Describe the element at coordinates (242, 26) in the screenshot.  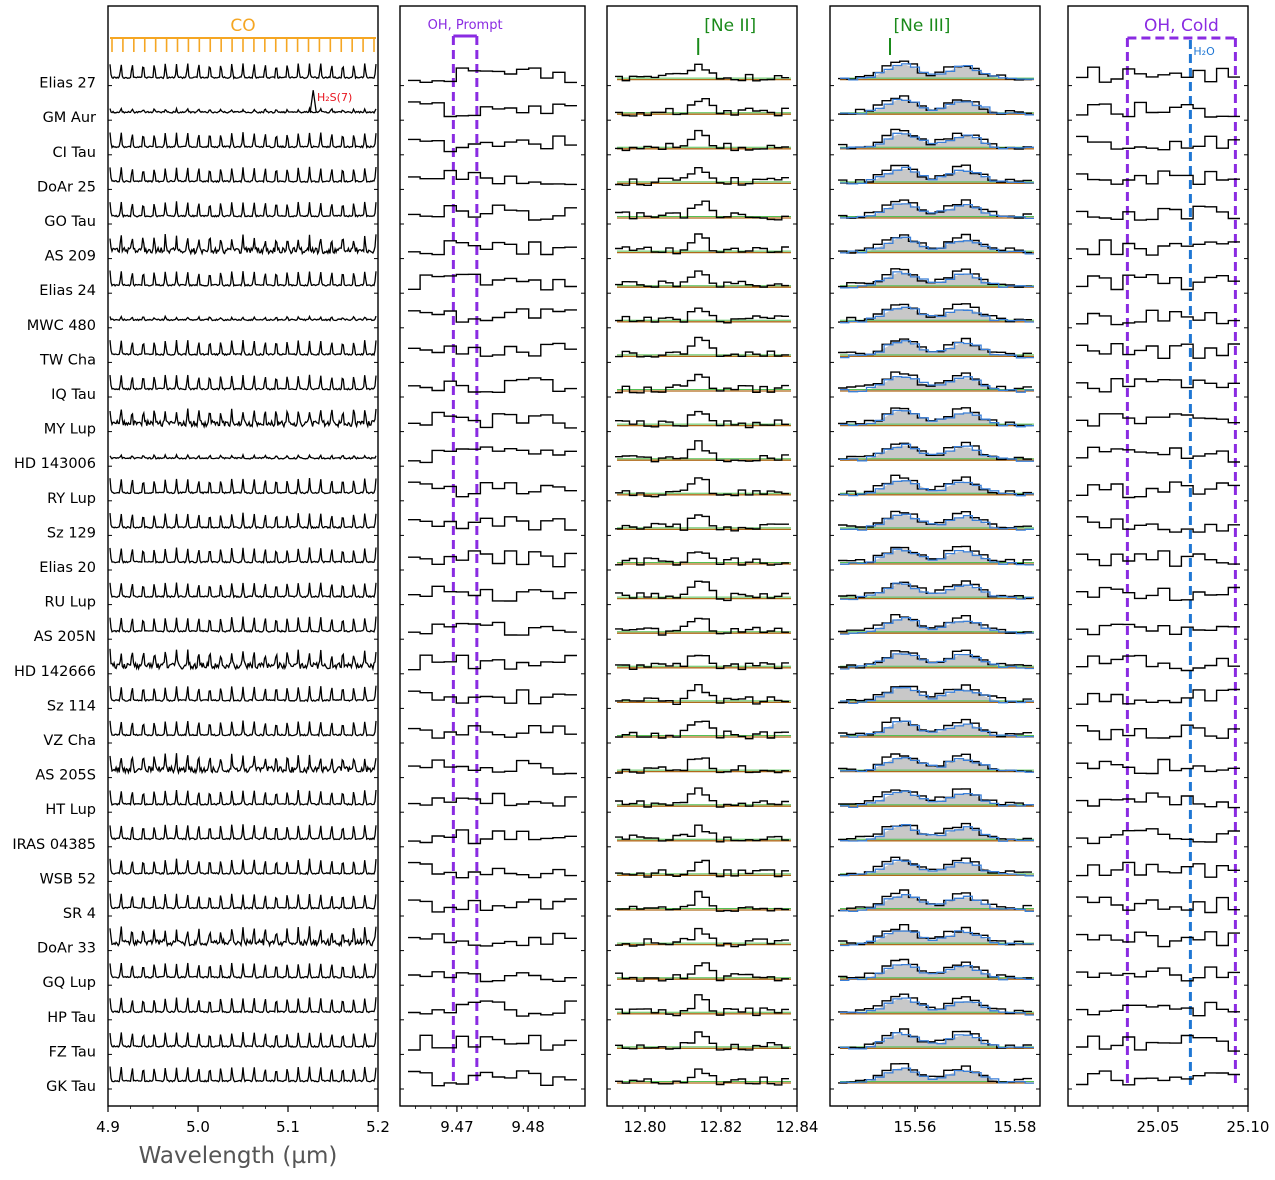
I see `panel-title: CO` at that location.